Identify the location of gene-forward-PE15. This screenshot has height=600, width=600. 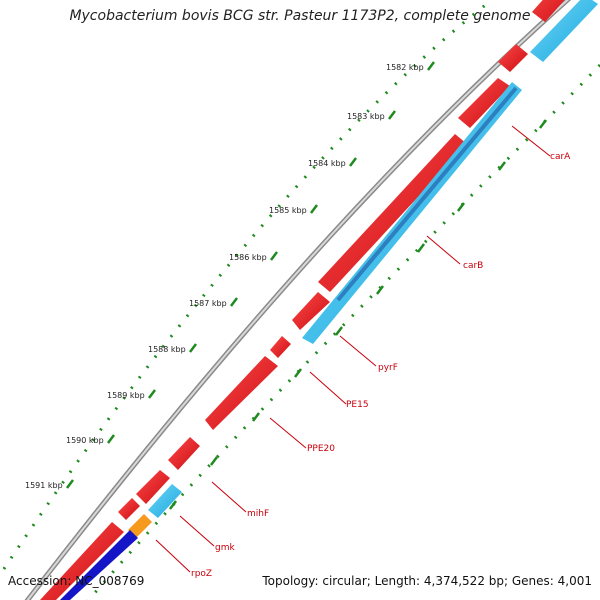
(280, 347).